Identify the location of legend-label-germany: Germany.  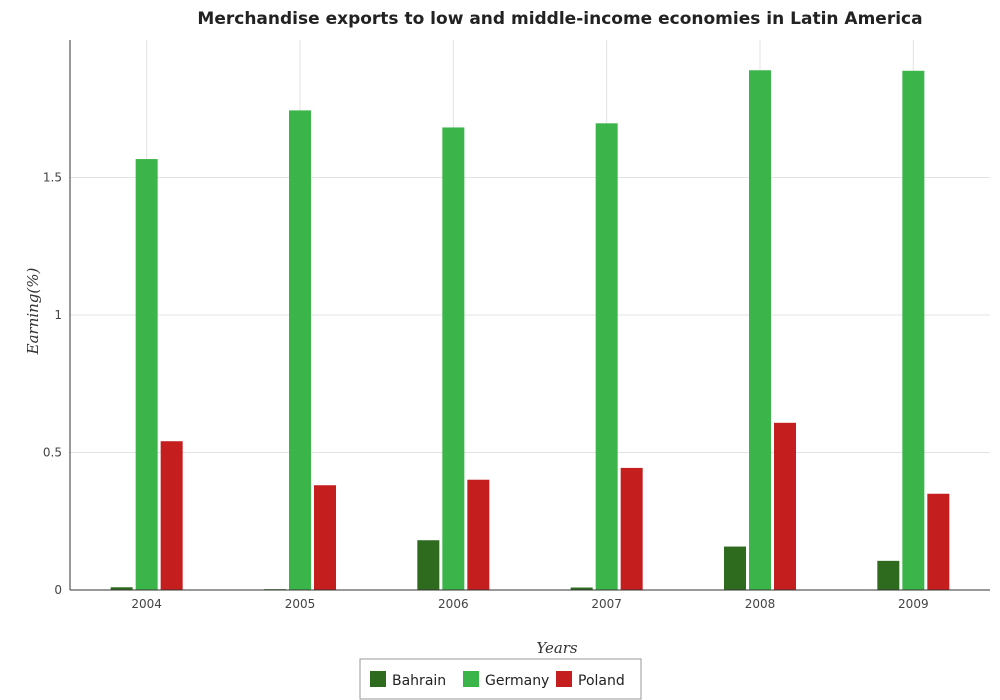
(517, 681).